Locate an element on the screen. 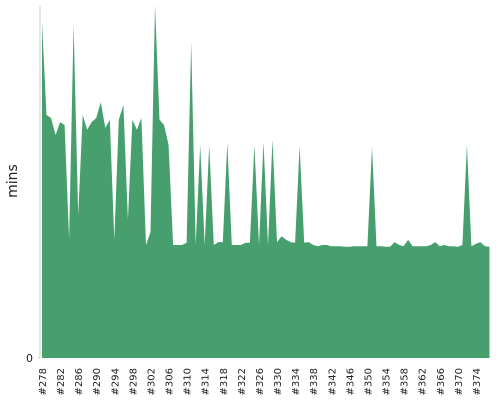 This screenshot has width=500, height=400. x-tick-label: #338 is located at coordinates (314, 381).